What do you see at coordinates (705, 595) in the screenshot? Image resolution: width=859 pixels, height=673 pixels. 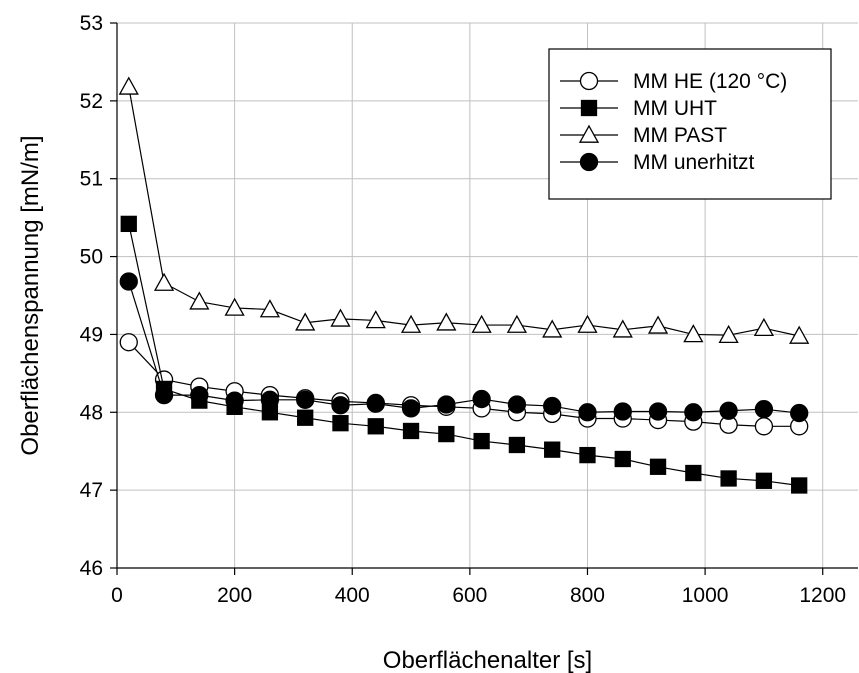 I see `x-tick-label: 1000` at bounding box center [705, 595].